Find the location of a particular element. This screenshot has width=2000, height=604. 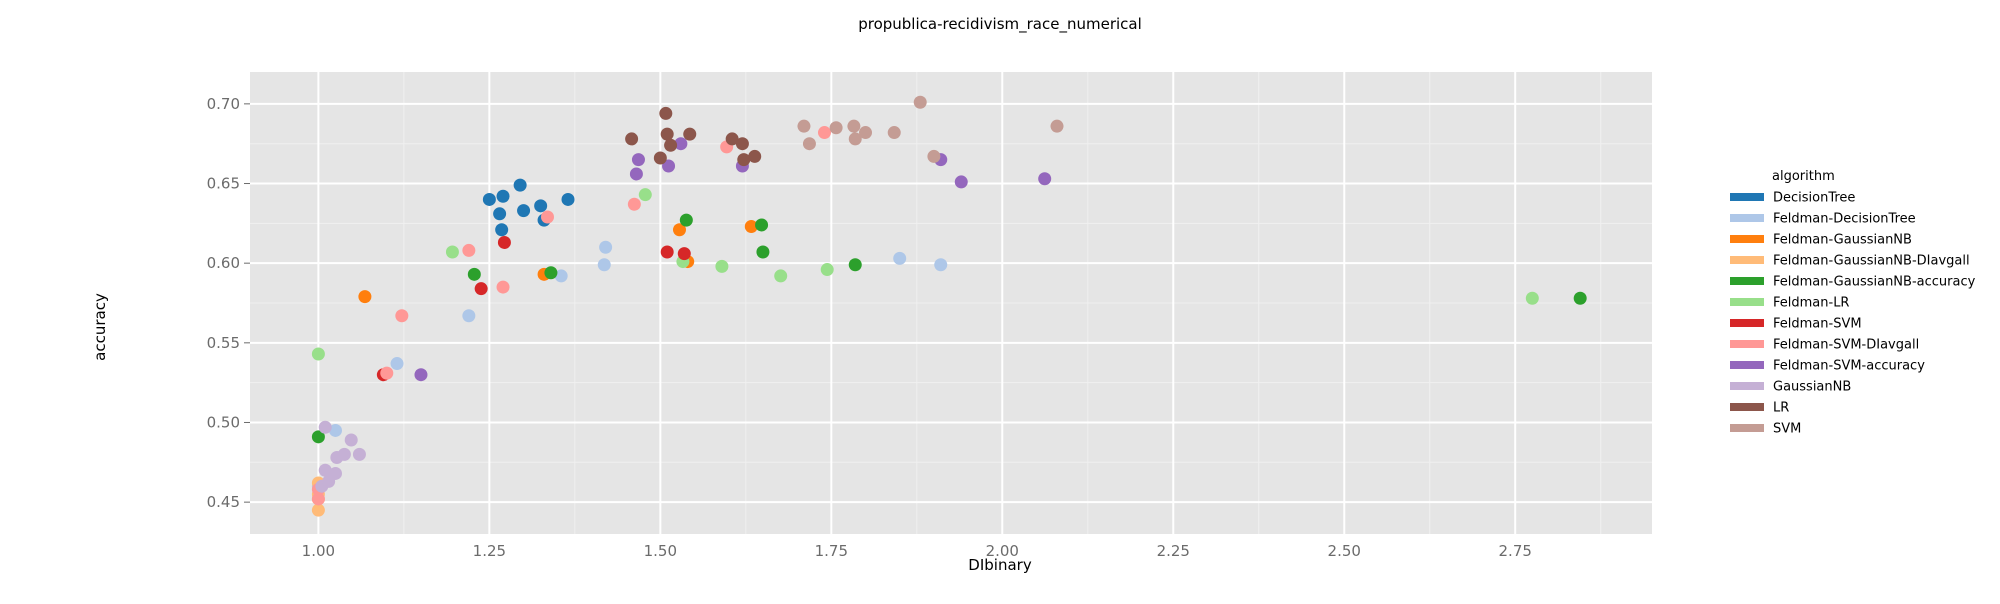

y-tick-label: 0.55 is located at coordinates (223, 343).